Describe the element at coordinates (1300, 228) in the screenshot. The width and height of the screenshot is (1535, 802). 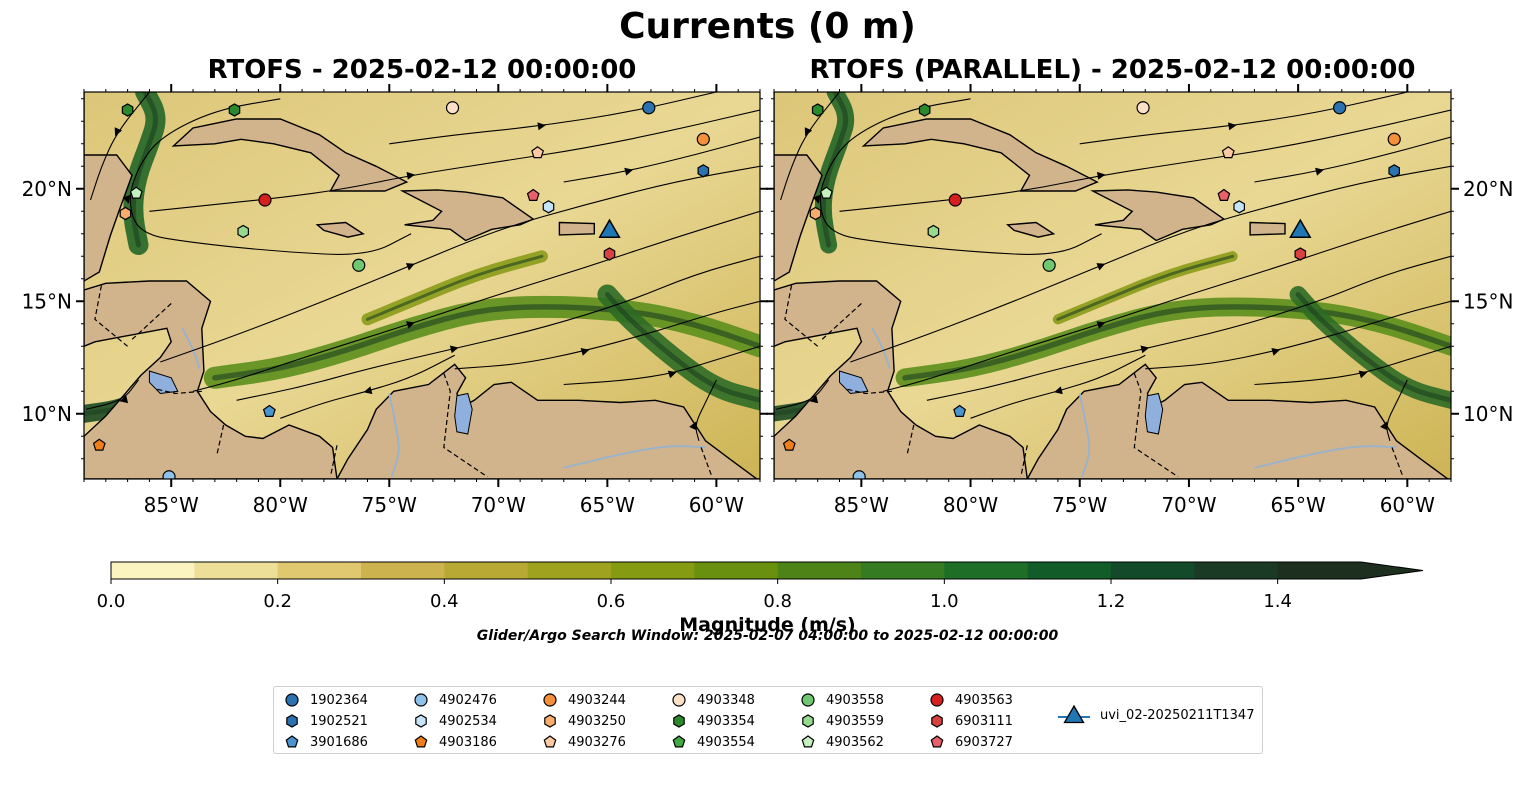
I see `marker-uvi_02-20250211T1347` at that location.